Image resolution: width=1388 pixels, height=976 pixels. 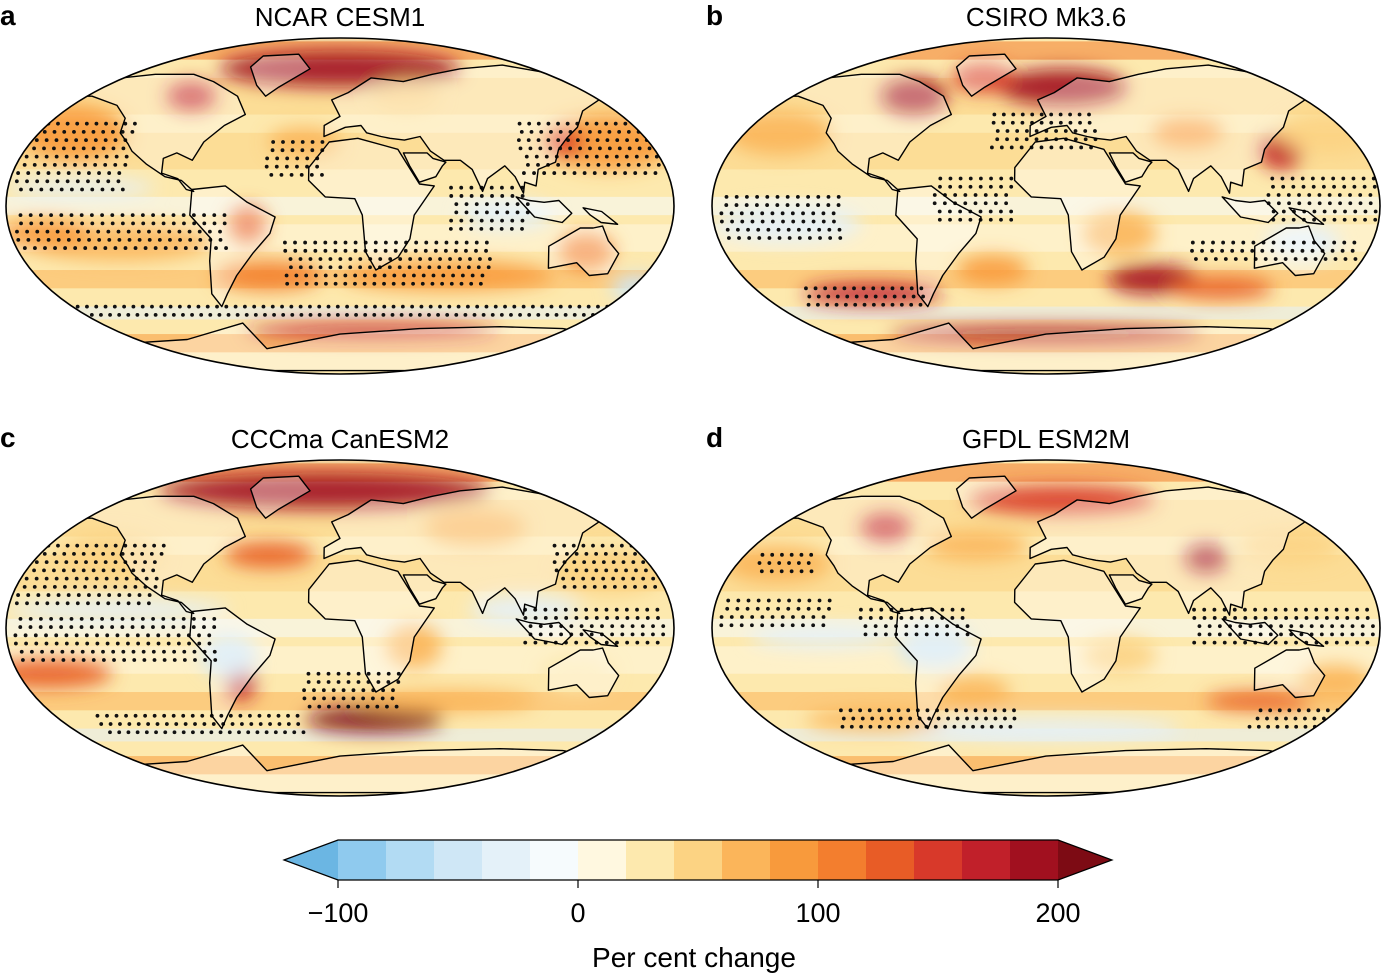 What do you see at coordinates (938, 668) in the screenshot?
I see `coastline-south-america` at bounding box center [938, 668].